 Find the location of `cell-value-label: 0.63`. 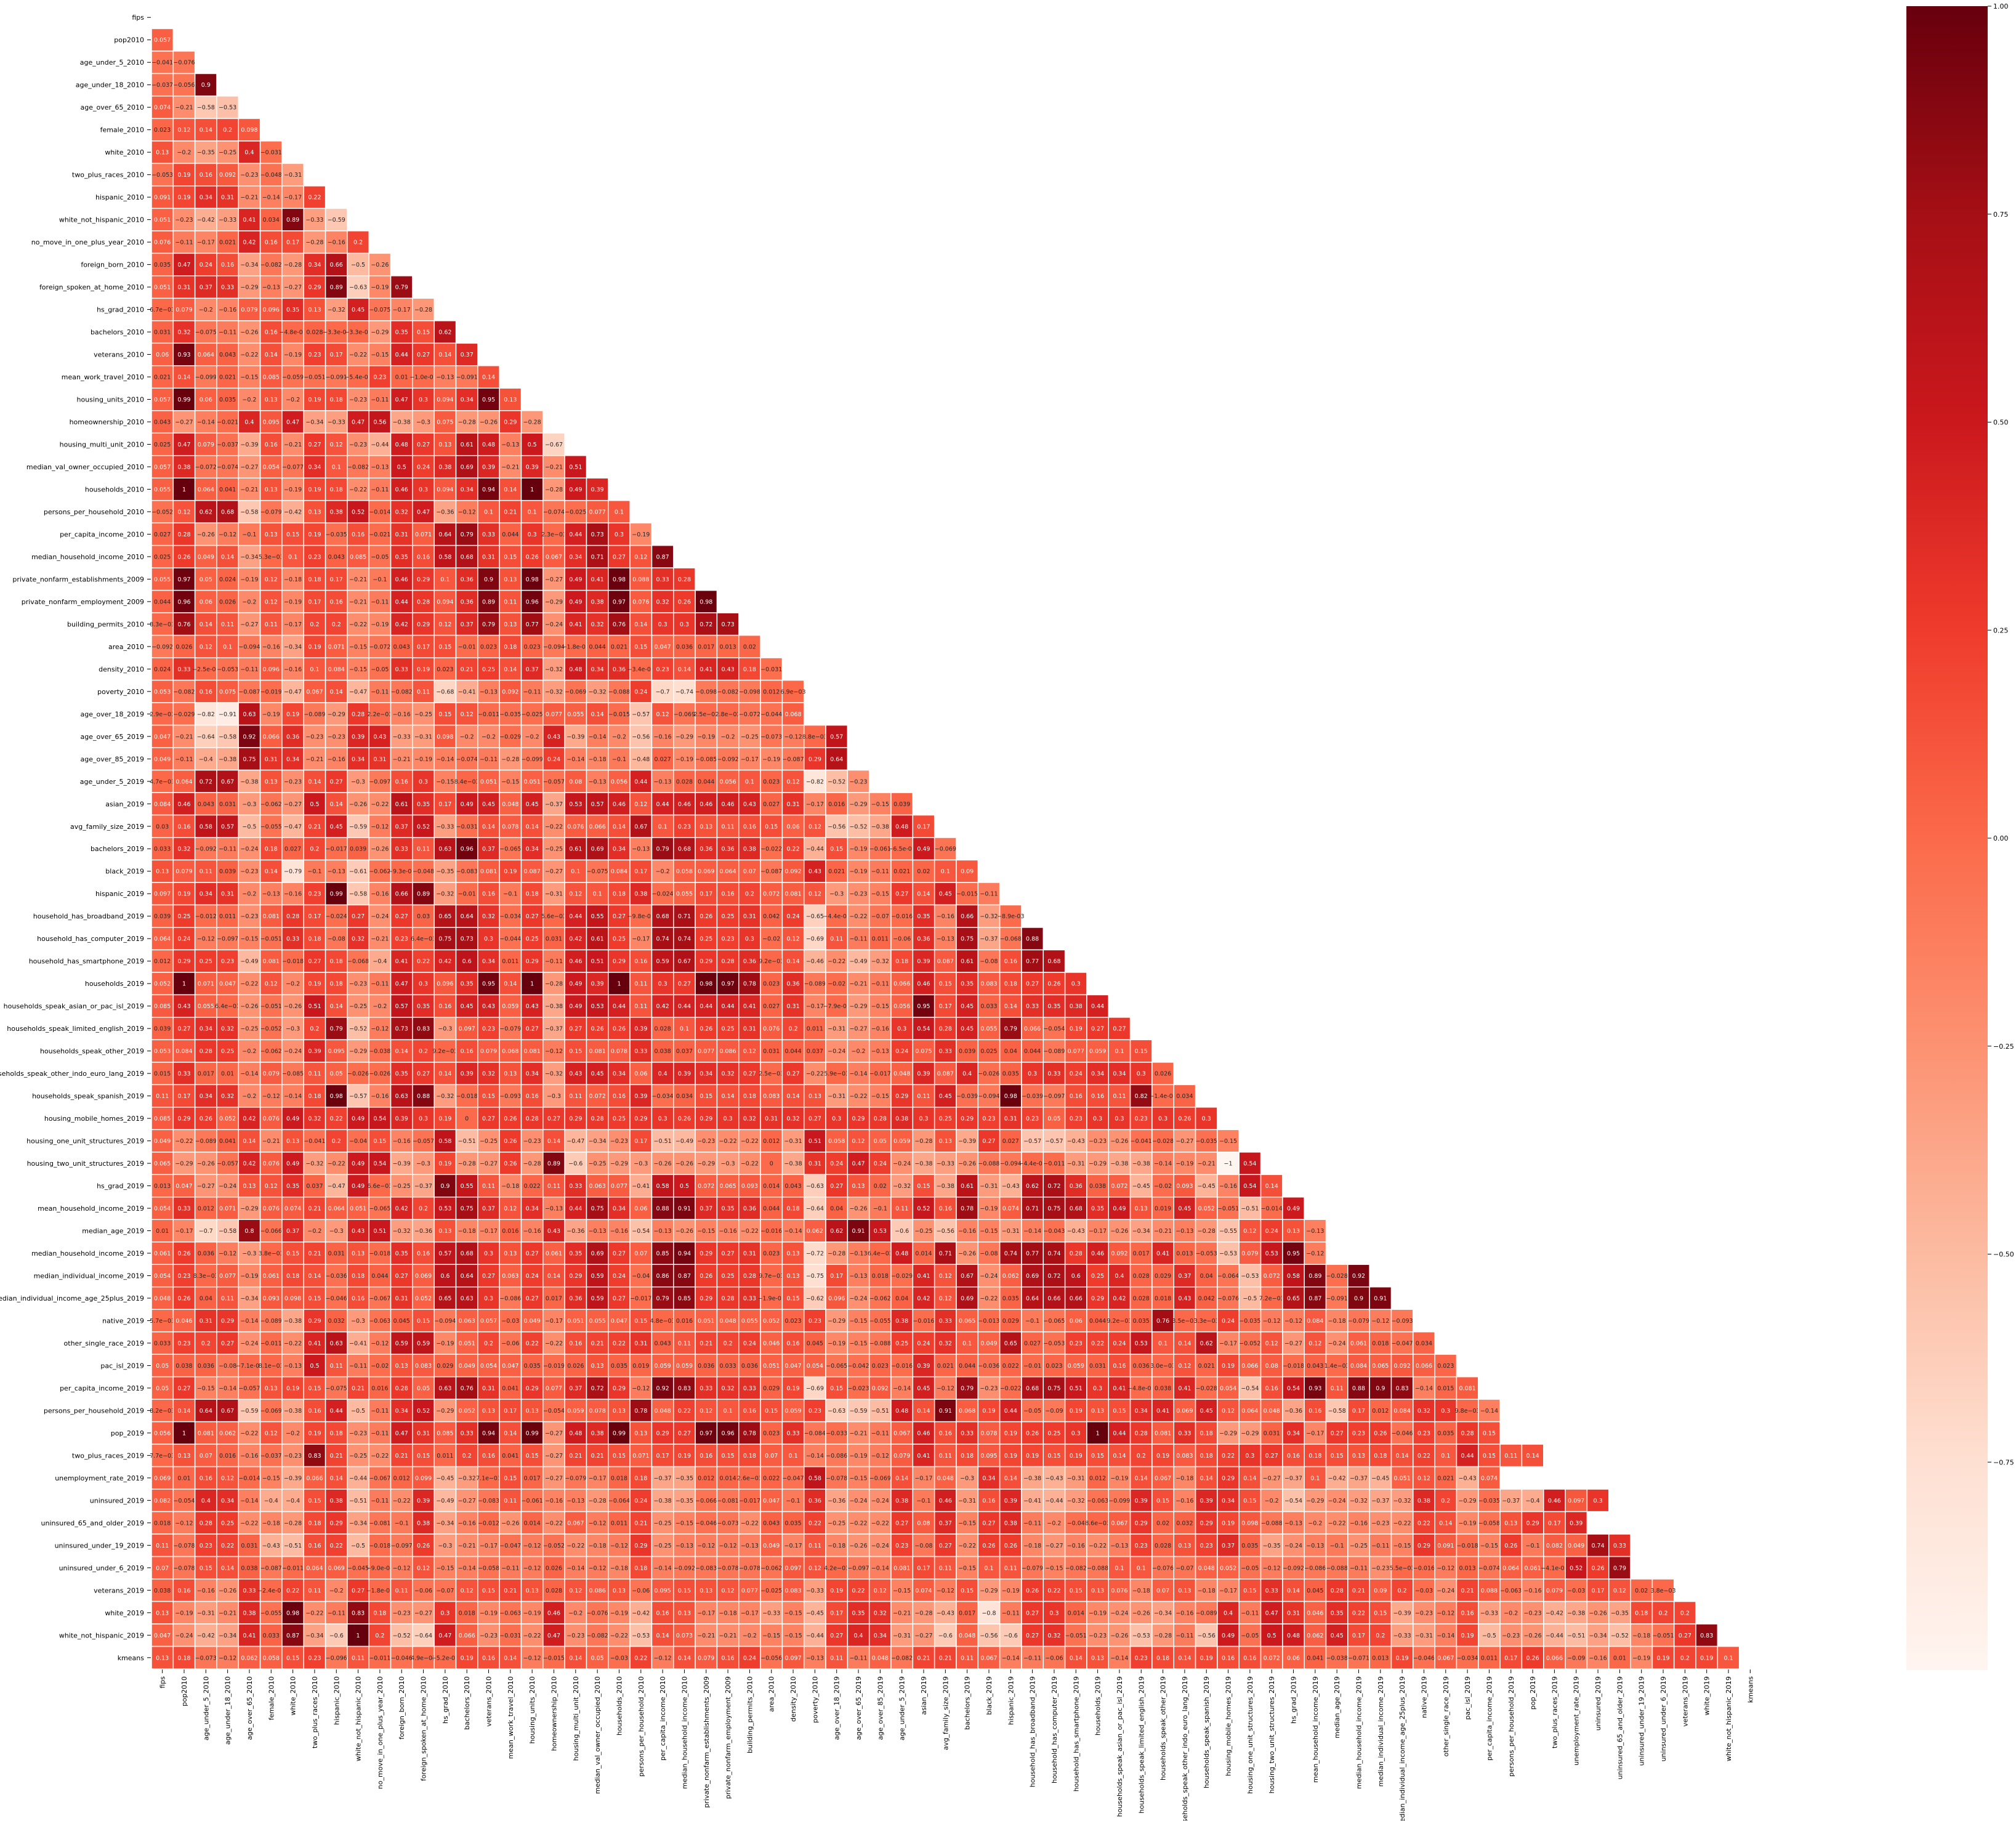

cell-value-label: 0.63 is located at coordinates (250, 714).